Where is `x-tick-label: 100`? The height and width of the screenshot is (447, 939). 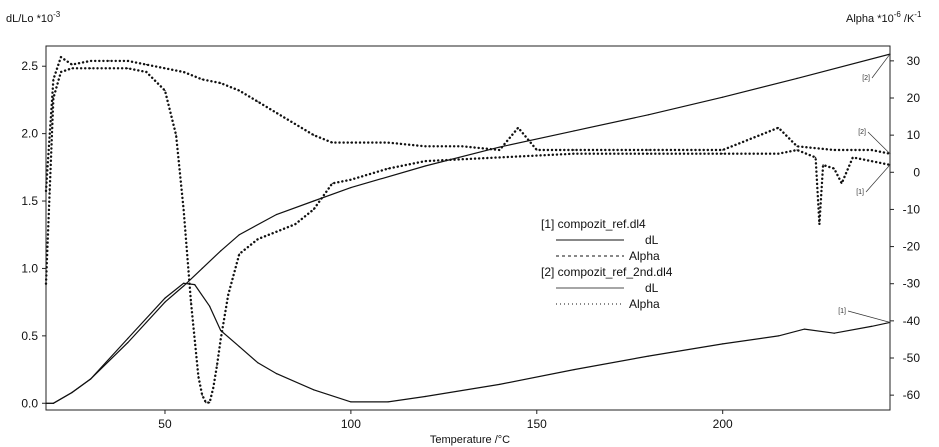 x-tick-label: 100 is located at coordinates (351, 424).